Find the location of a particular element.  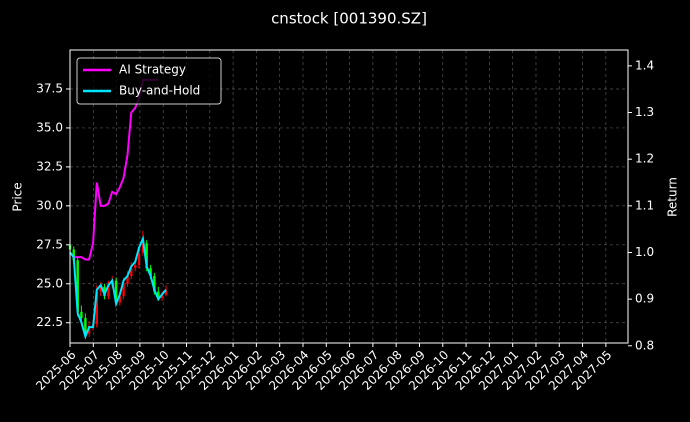

y-tick-label: 35.0 is located at coordinates (49, 127).